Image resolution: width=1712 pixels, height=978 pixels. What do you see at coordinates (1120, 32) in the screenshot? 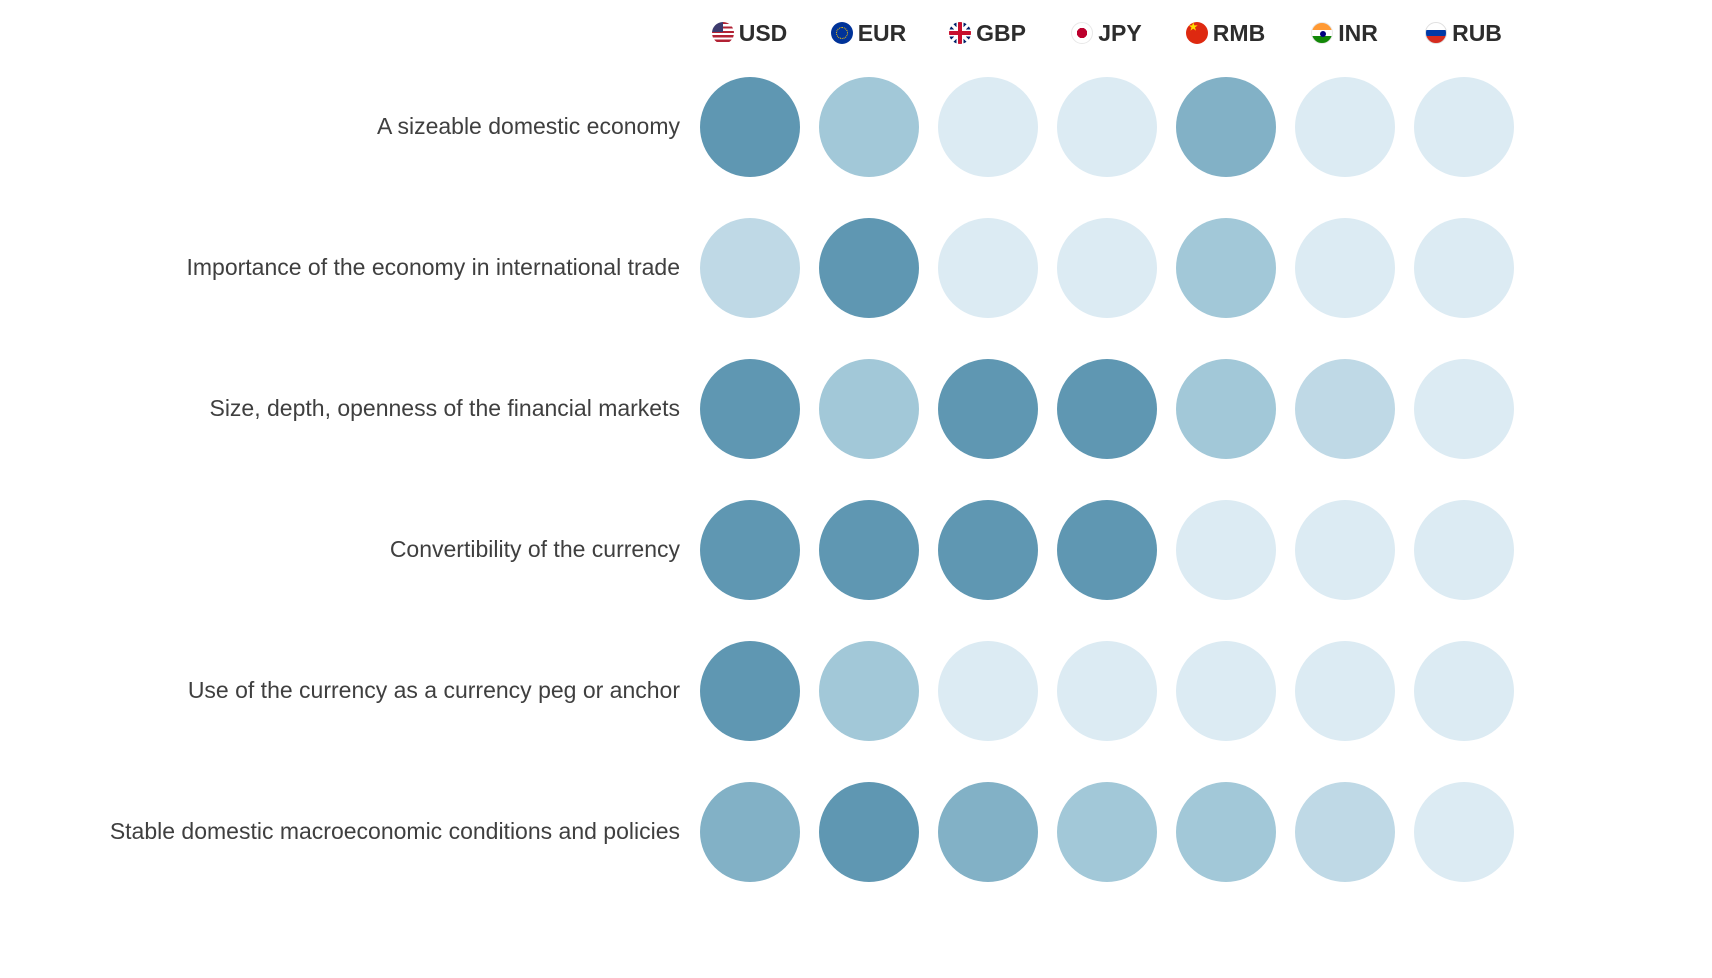
I see `currency-code-label: JPY` at bounding box center [1120, 32].